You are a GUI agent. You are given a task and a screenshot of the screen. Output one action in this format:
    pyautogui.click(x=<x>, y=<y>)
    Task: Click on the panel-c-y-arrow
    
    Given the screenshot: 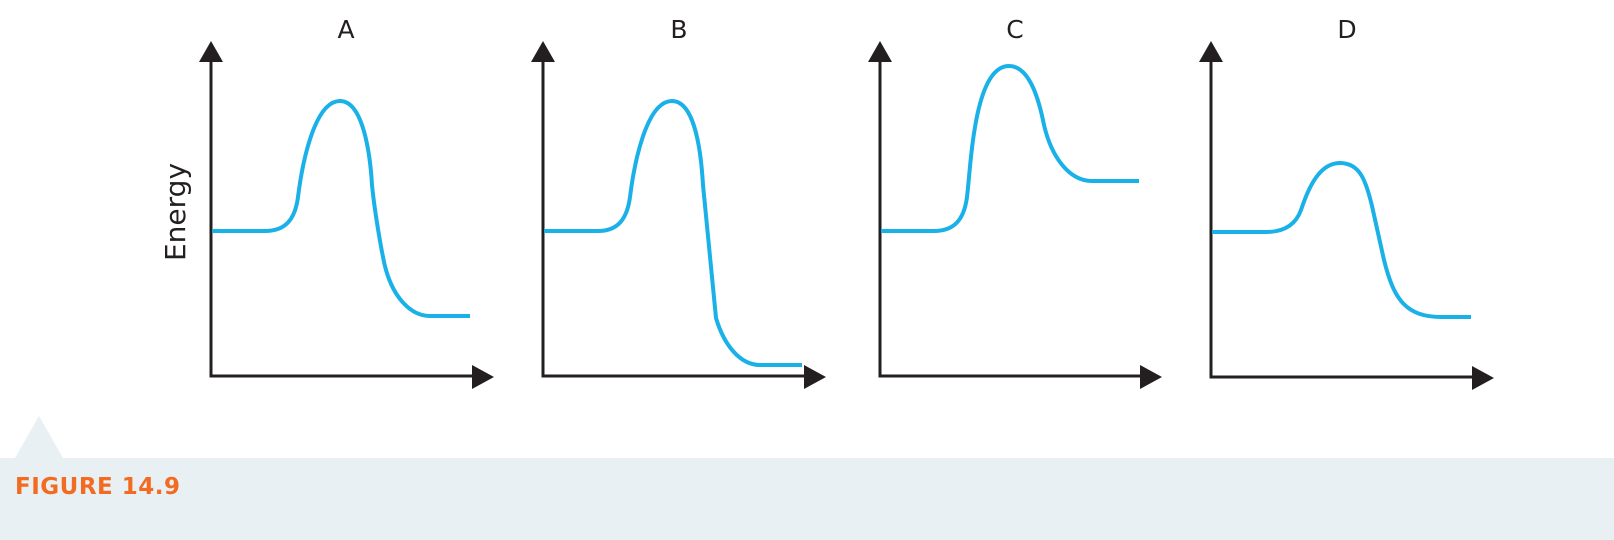 What is the action you would take?
    pyautogui.click(x=880, y=51)
    